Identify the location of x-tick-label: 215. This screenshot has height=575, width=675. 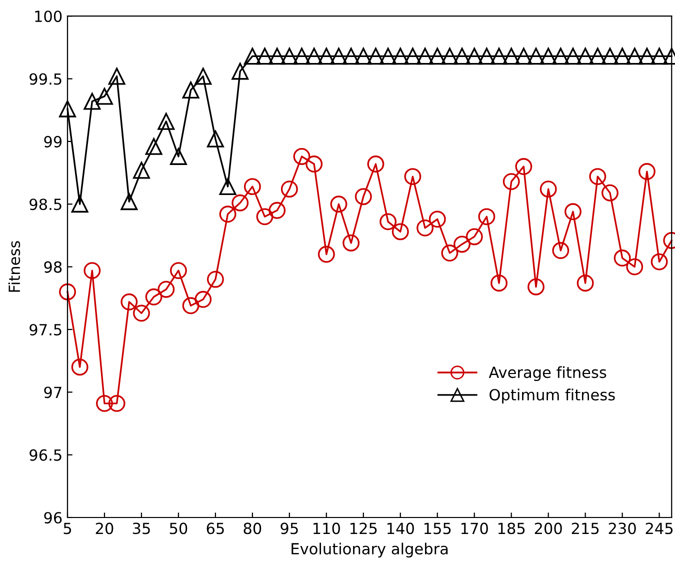
(585, 528).